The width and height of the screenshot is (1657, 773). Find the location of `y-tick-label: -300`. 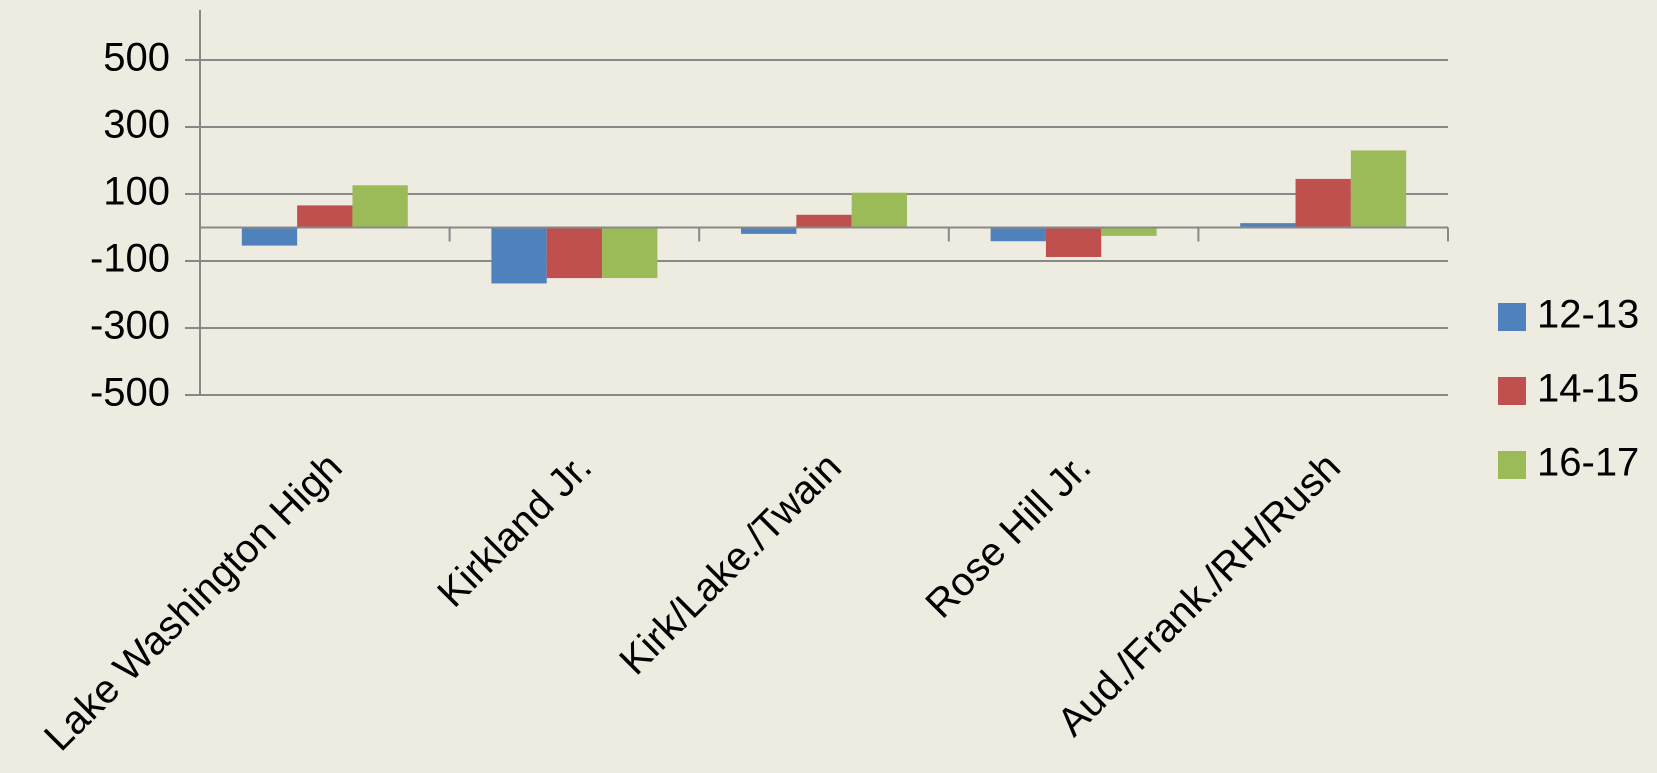

y-tick-label: -300 is located at coordinates (130, 326).